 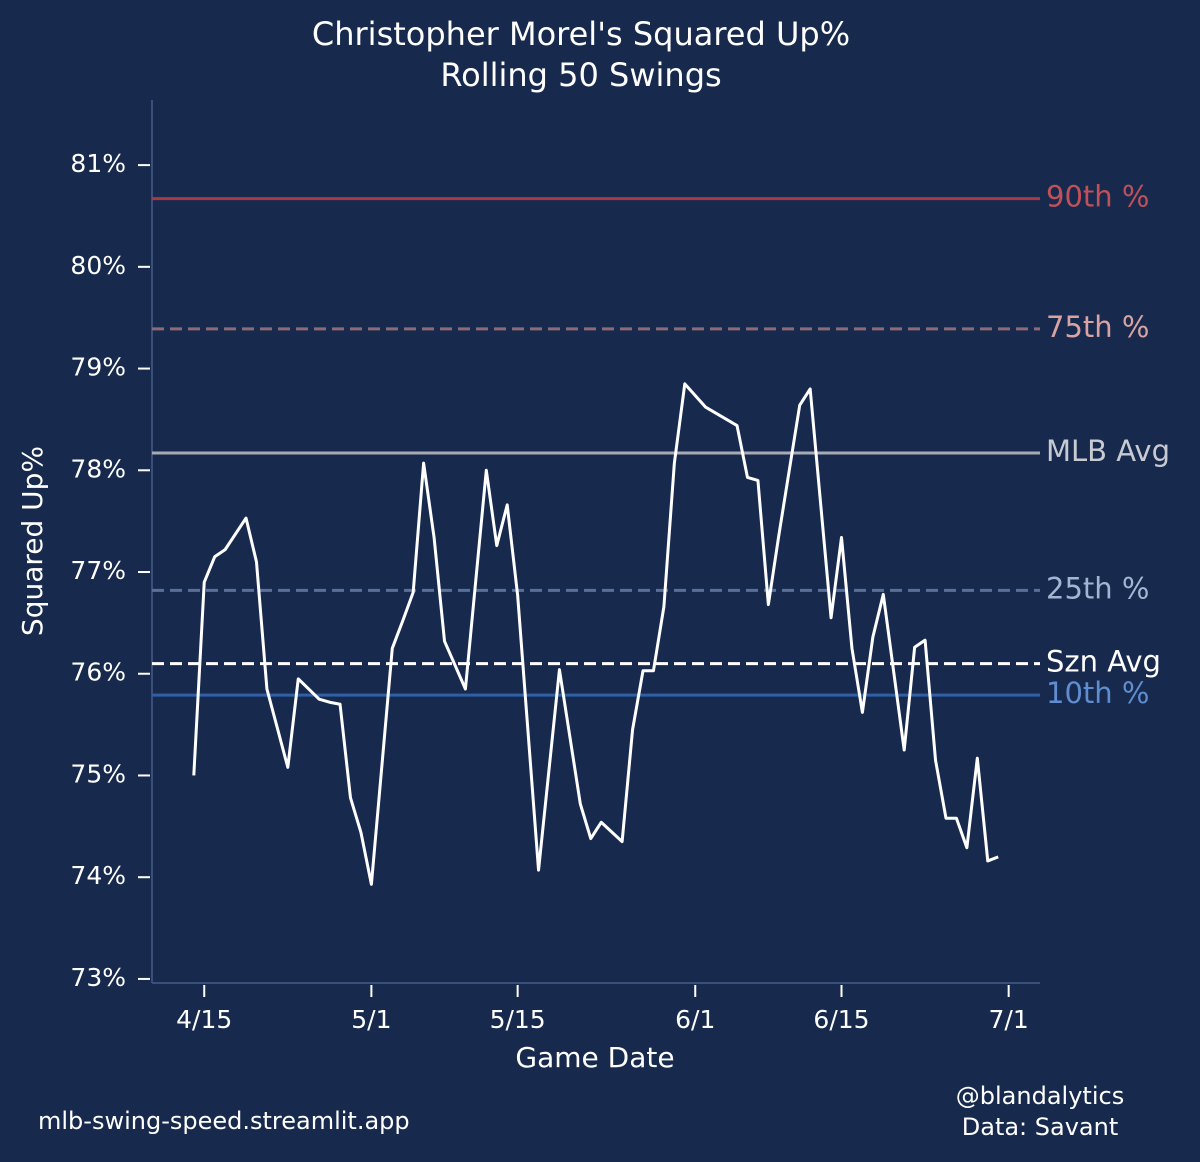 I want to click on x-tick-label: 7/1, so click(x=1009, y=1019).